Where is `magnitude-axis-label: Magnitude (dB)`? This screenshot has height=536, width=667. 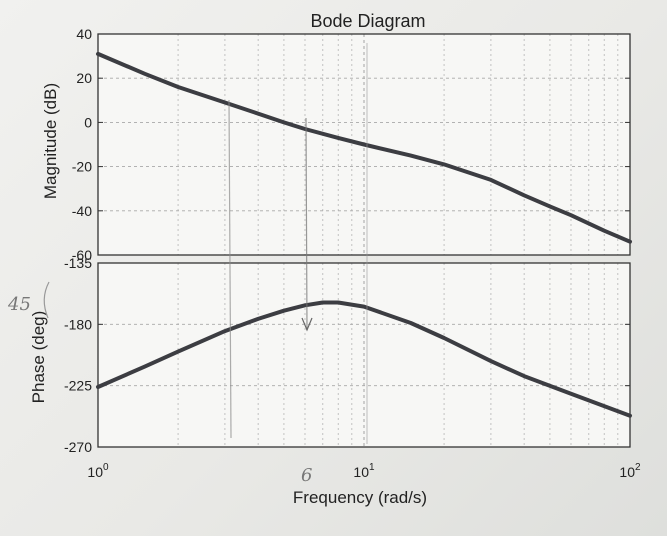 magnitude-axis-label: Magnitude (dB) is located at coordinates (50, 141).